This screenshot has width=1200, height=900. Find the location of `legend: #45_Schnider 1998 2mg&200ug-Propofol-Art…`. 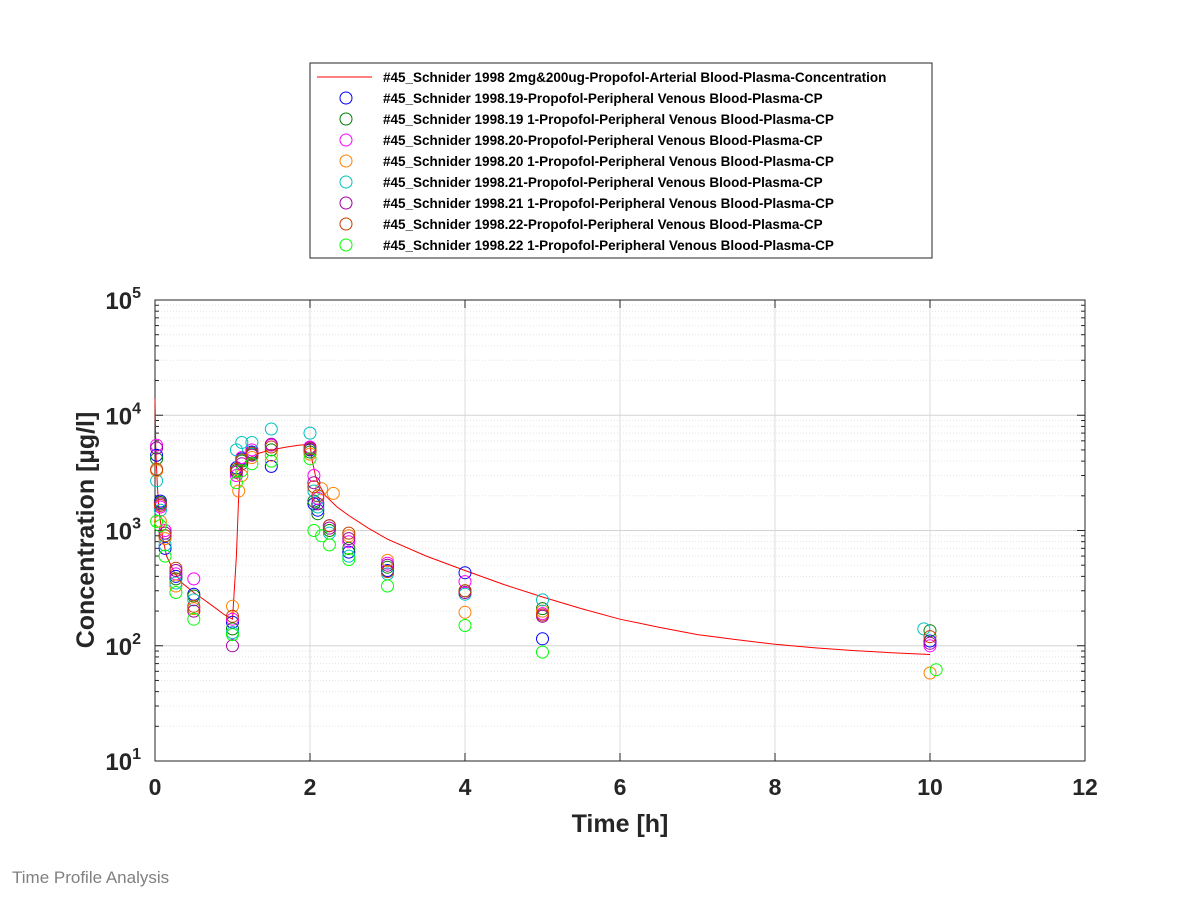

legend: #45_Schnider 1998 2mg&200ug-Propofol-Art… is located at coordinates (621, 160).